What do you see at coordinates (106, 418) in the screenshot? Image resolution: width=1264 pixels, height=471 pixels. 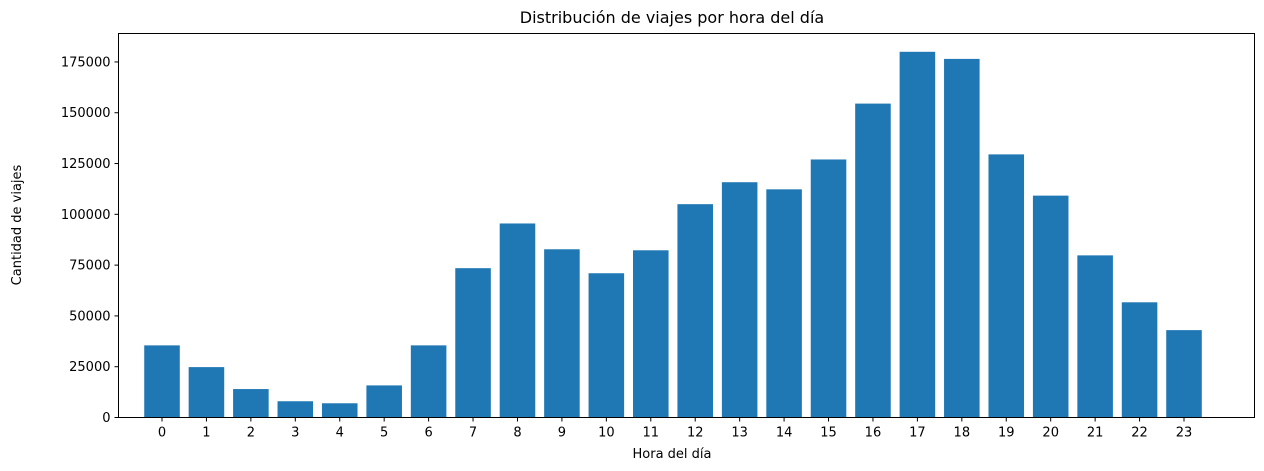 I see `y-tick-label: 0` at bounding box center [106, 418].